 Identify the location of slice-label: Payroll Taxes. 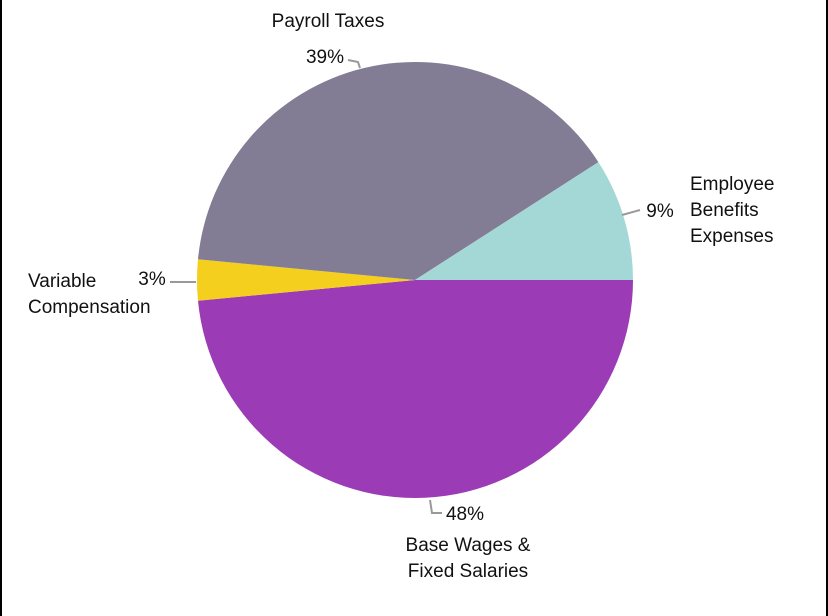
(328, 21).